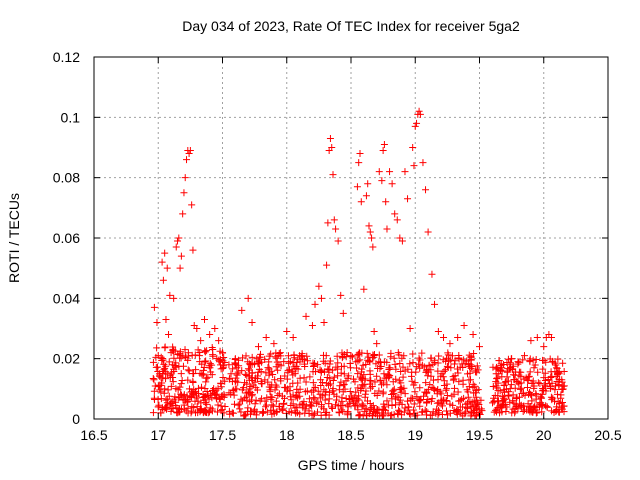 This screenshot has width=640, height=480. Describe the element at coordinates (350, 435) in the screenshot. I see `x-tick-label: 18.5` at that location.